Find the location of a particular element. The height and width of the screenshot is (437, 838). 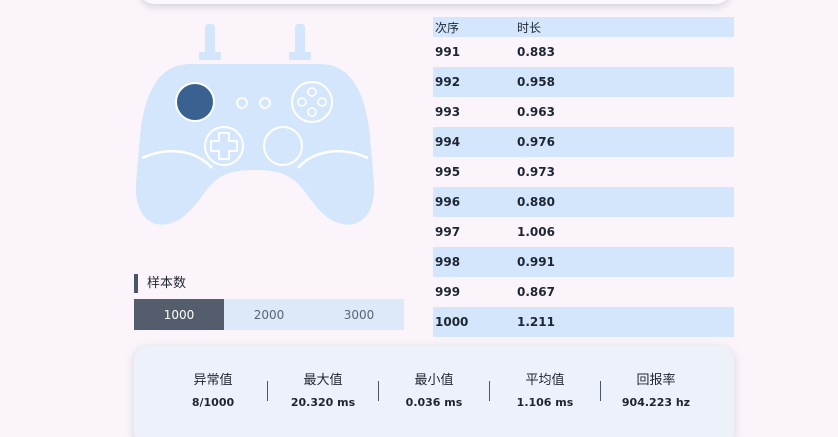

stat-value: 0.036 ms is located at coordinates (434, 402).